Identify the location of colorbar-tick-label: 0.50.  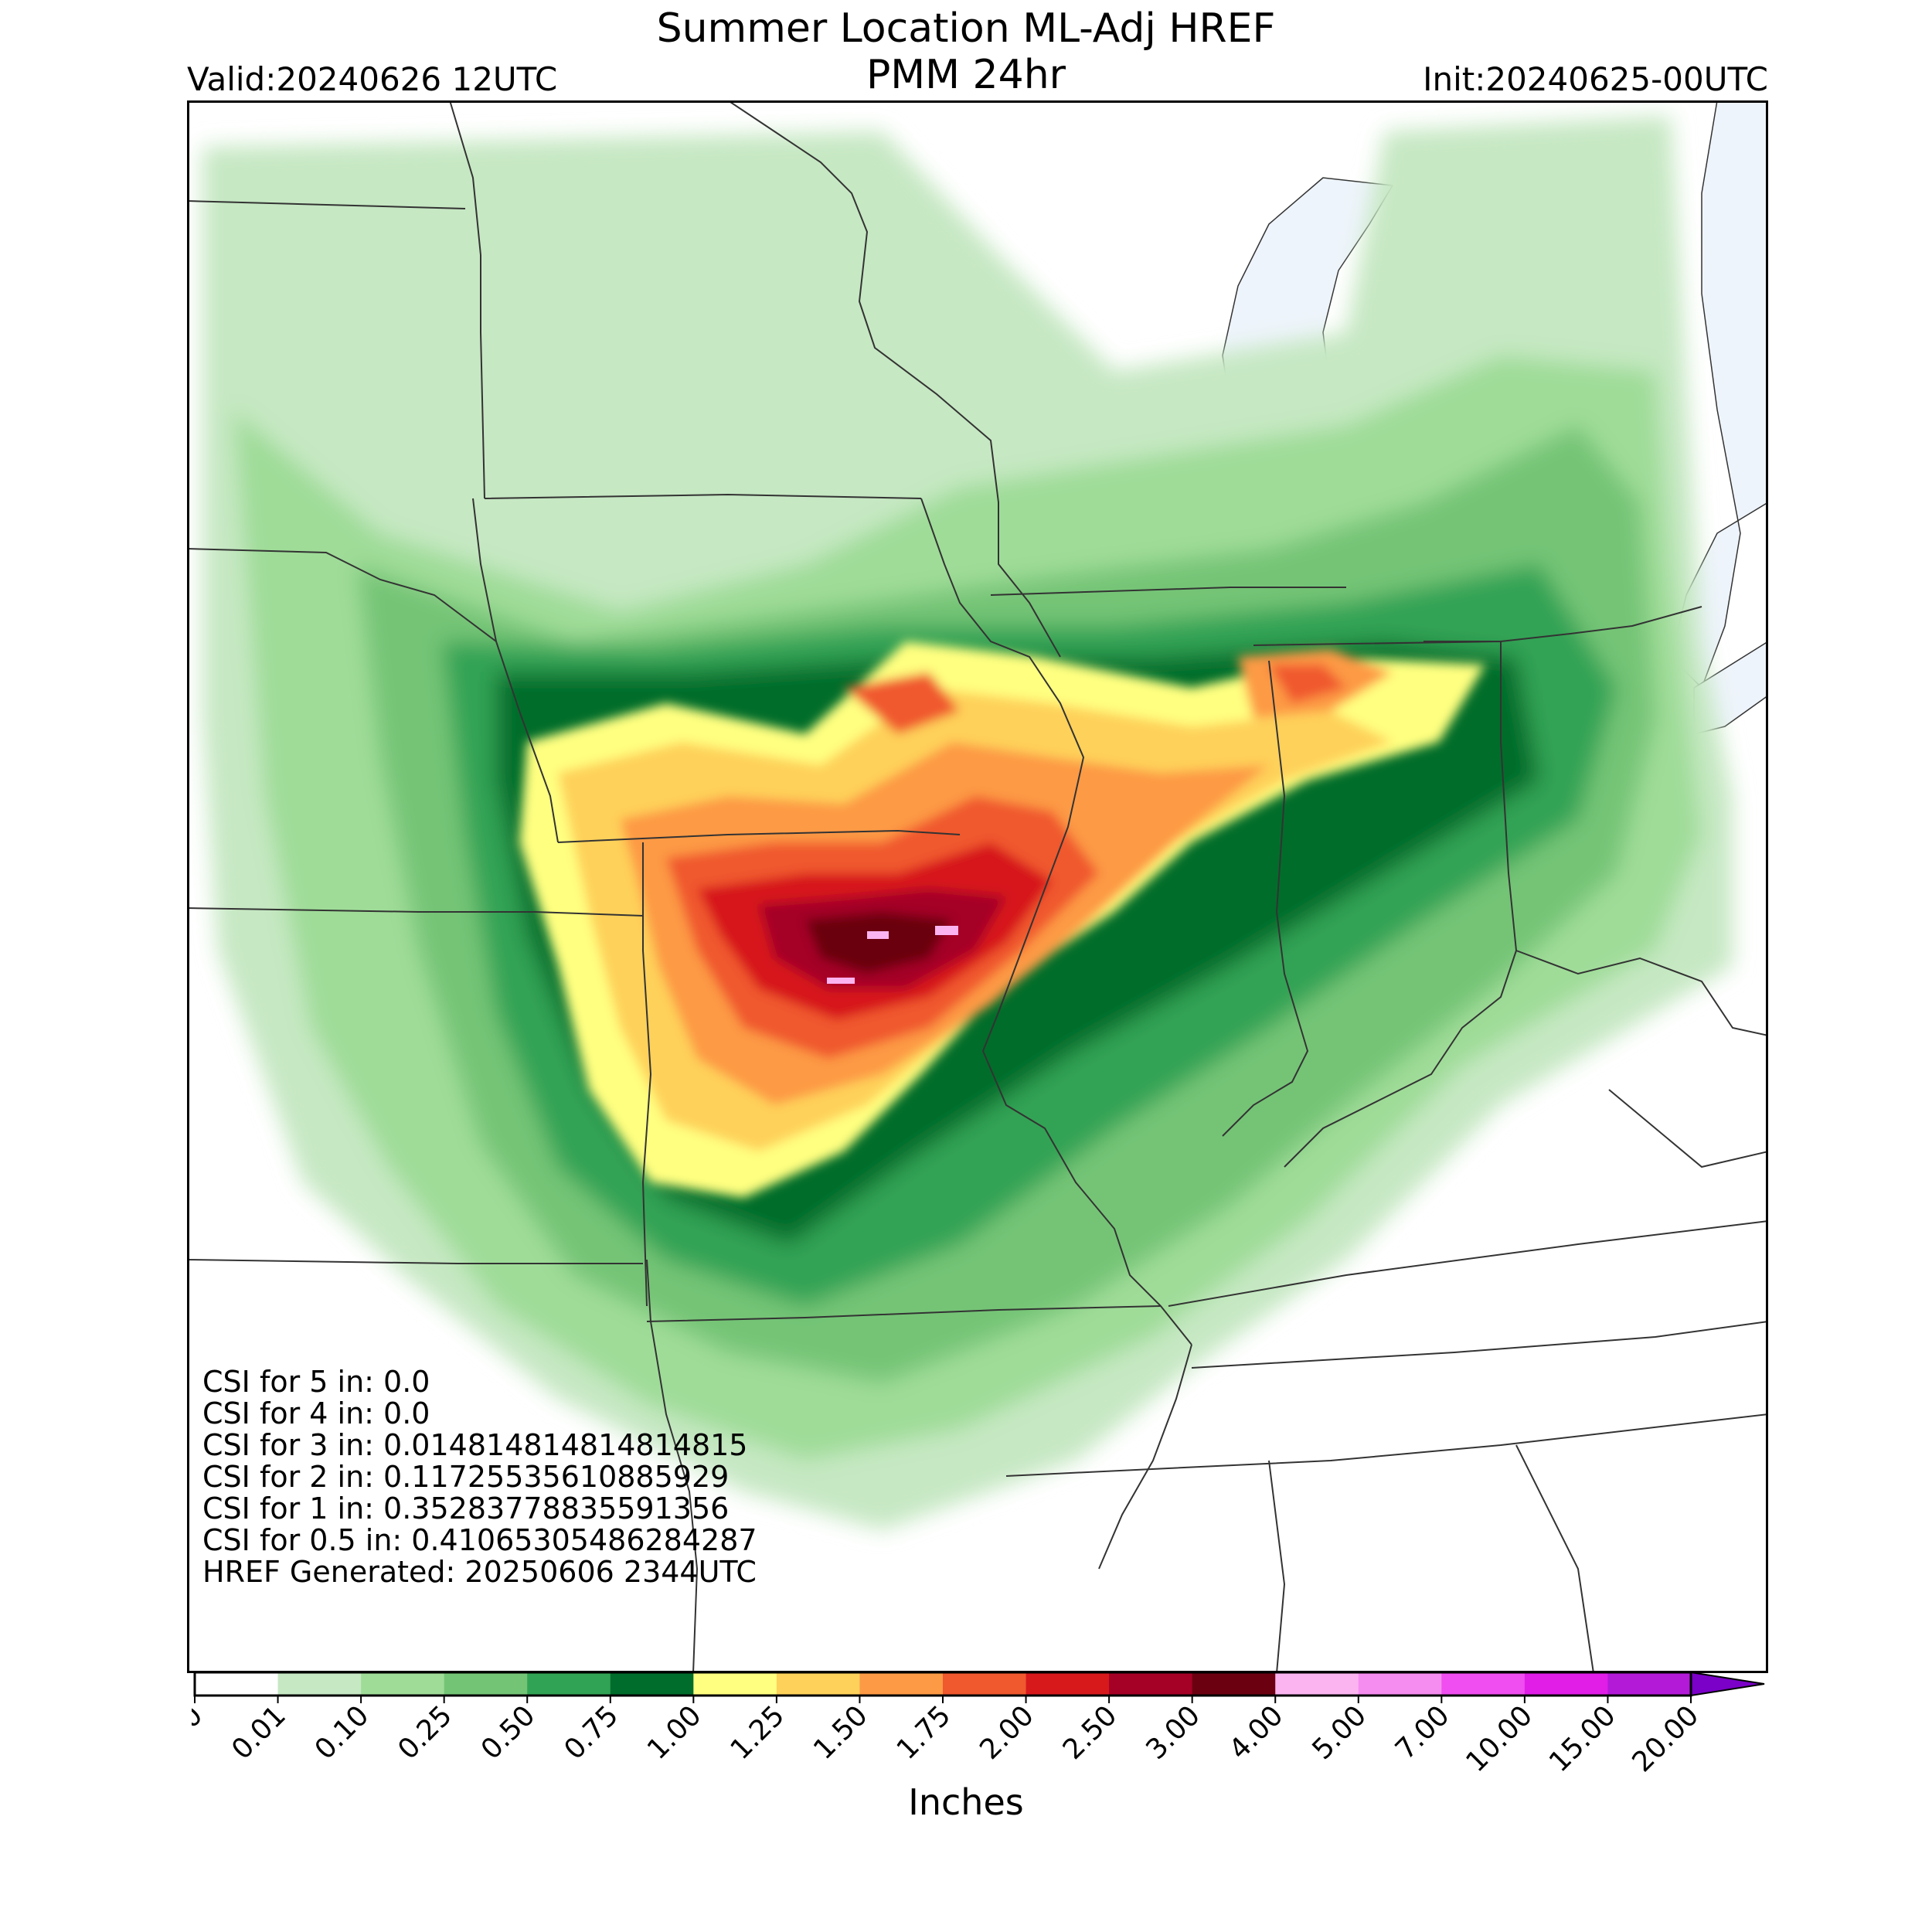
(509, 1732).